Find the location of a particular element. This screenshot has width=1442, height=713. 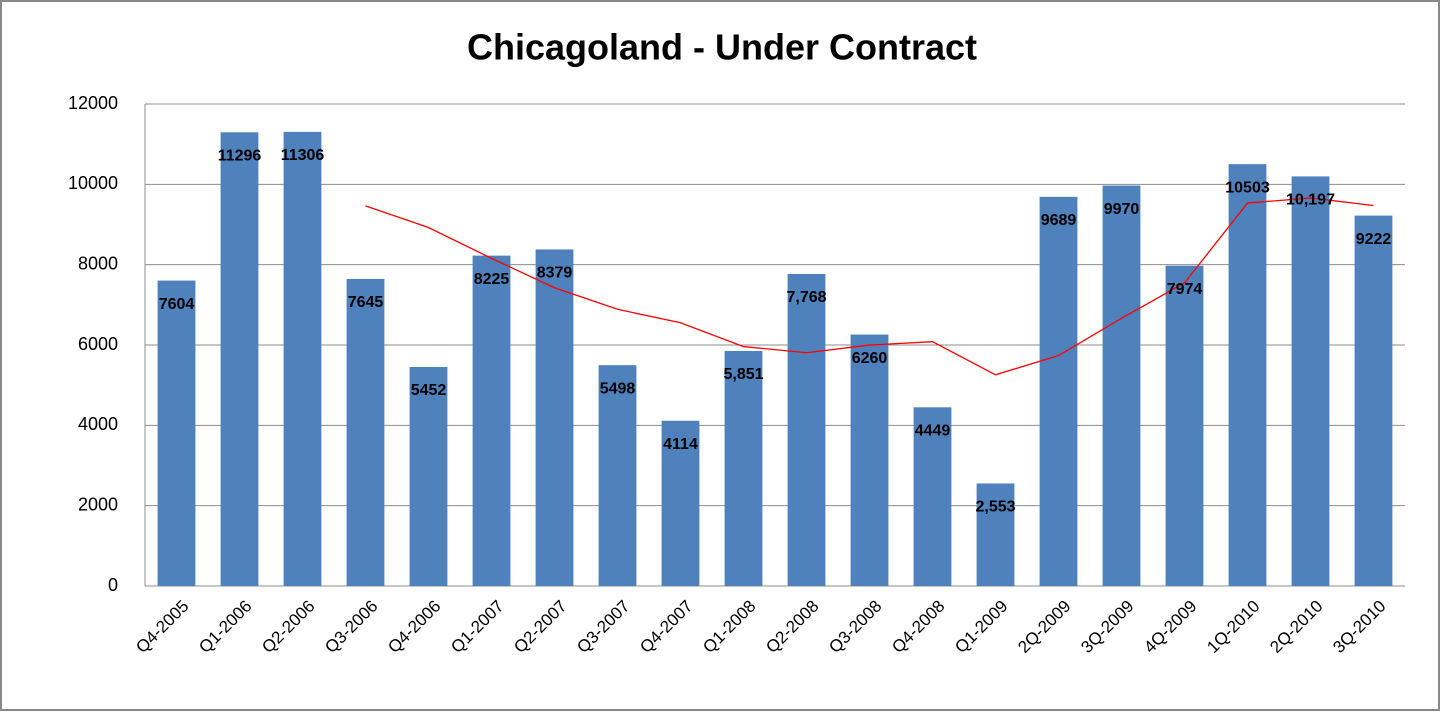

y-tick-label: 8000 is located at coordinates (98, 263).